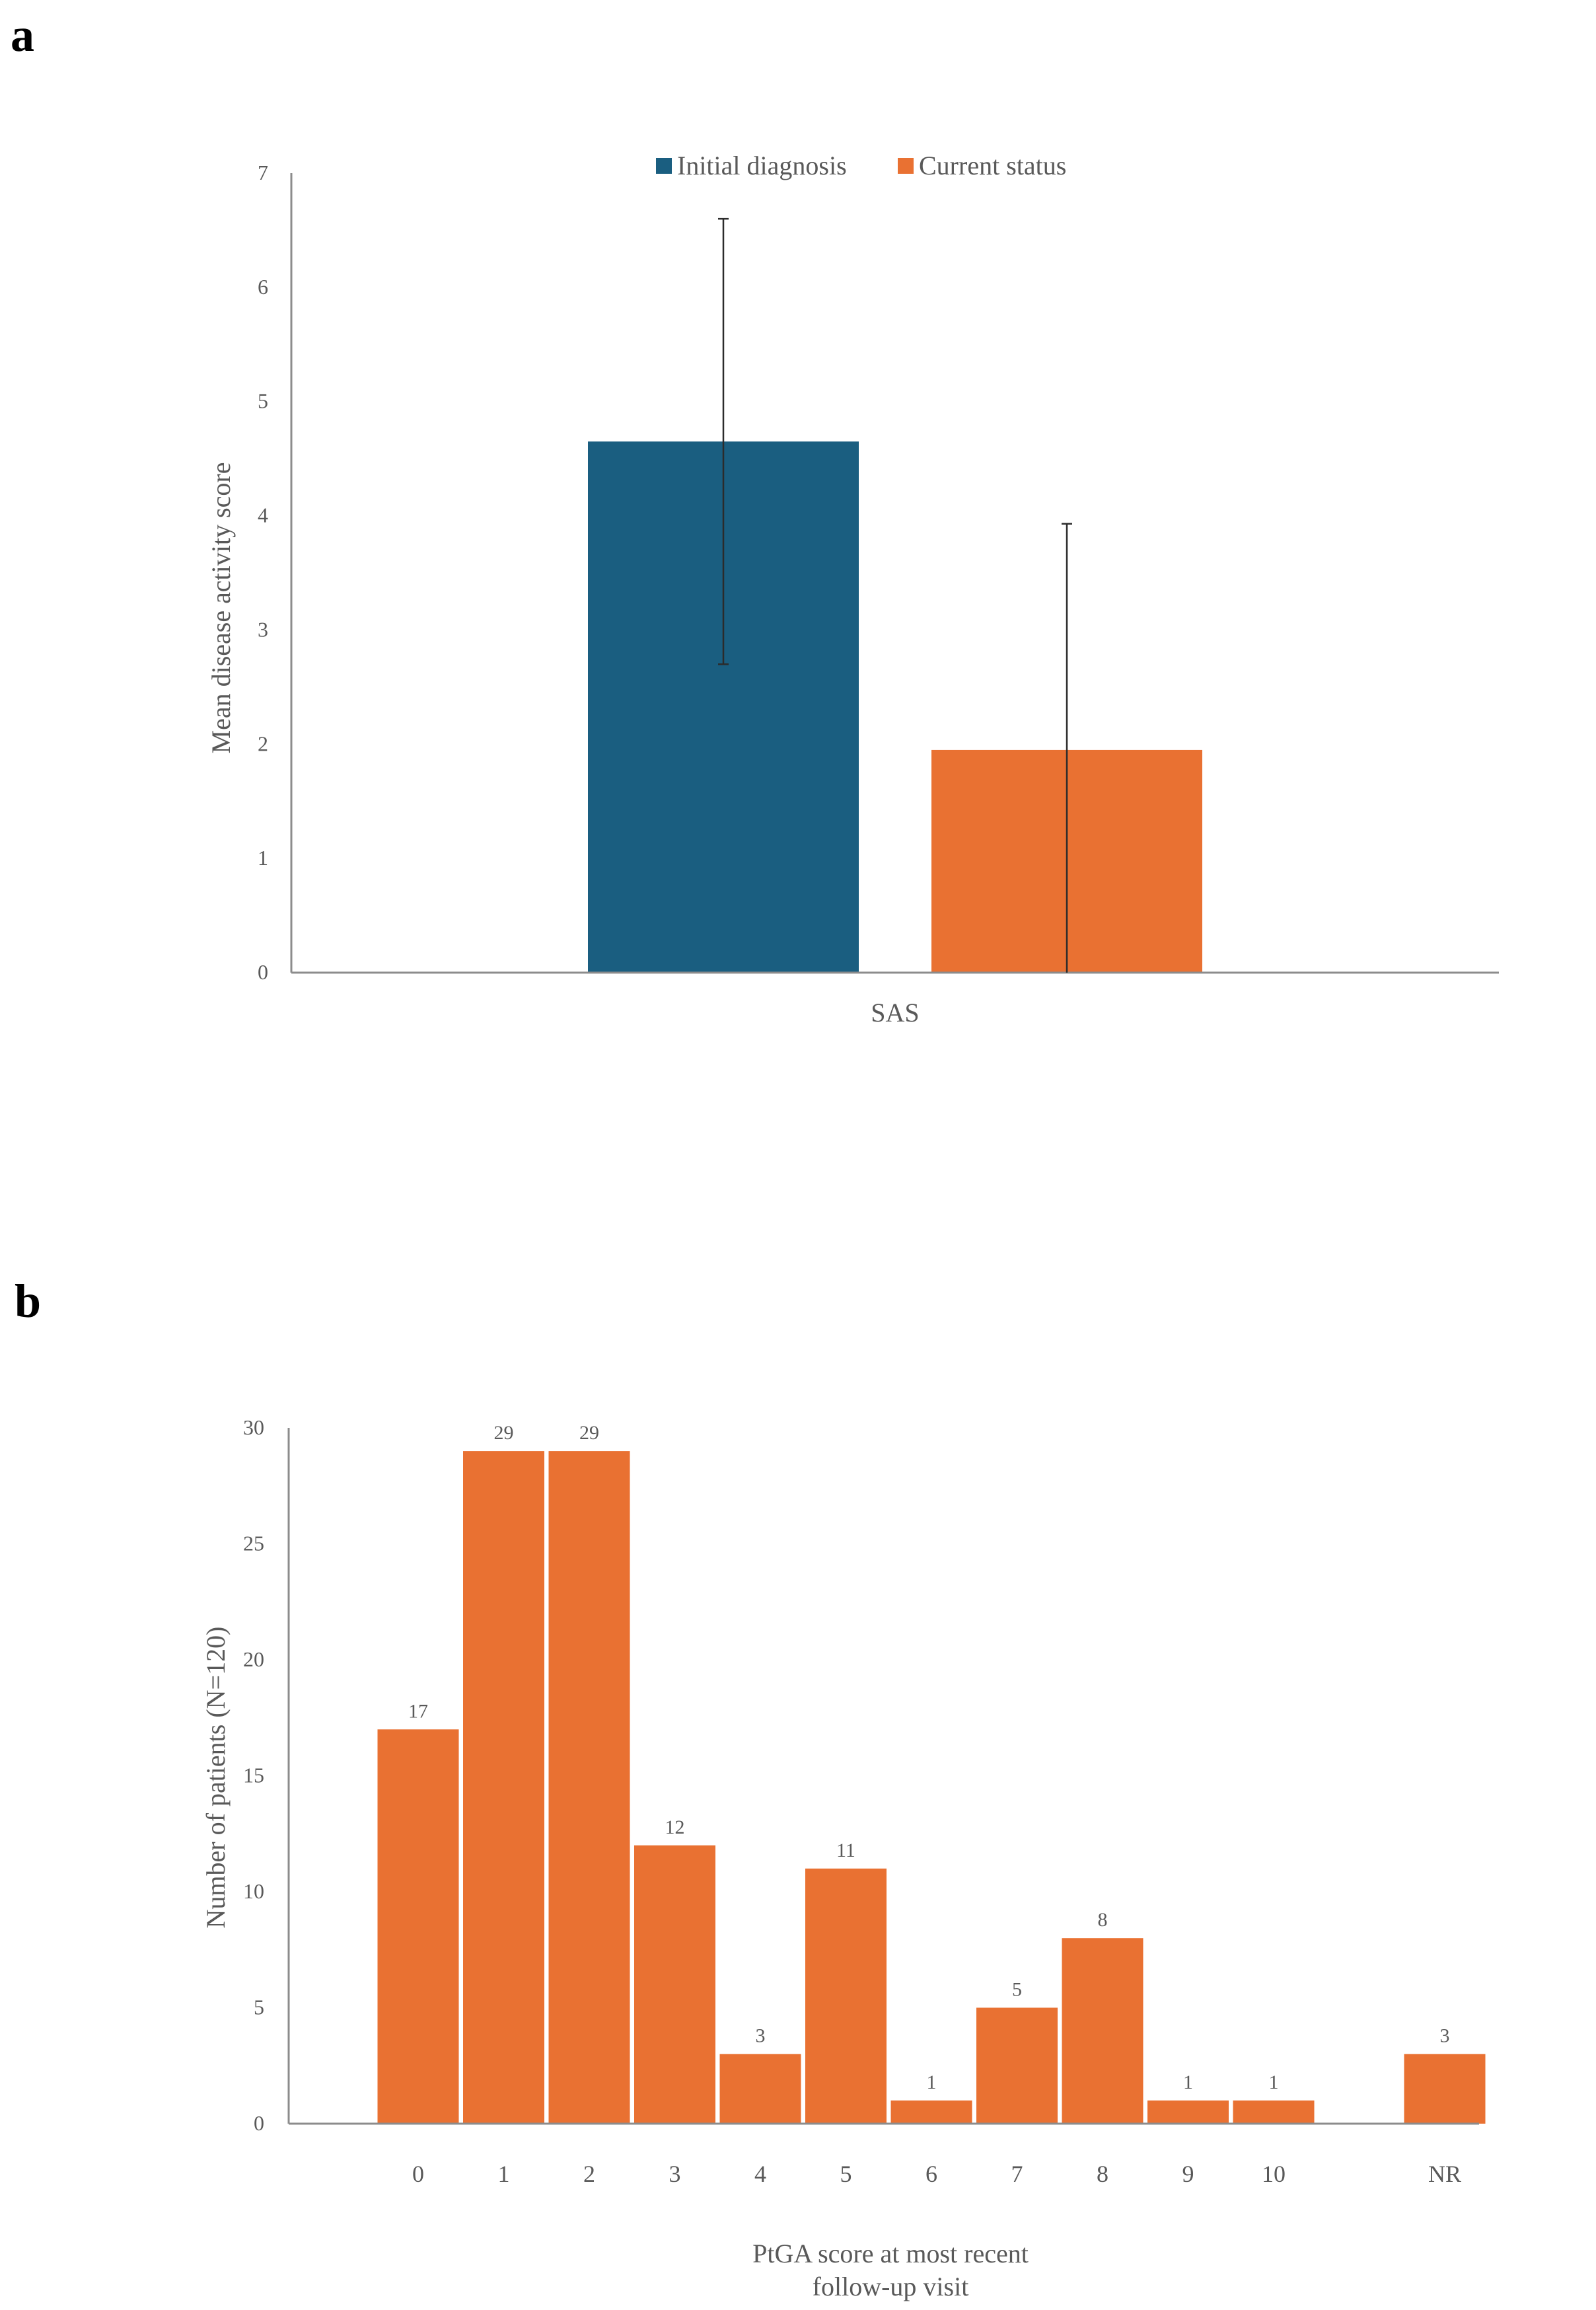 Image resolution: width=1596 pixels, height=2310 pixels. Describe the element at coordinates (253, 1427) in the screenshot. I see `y-tick-label: 30` at that location.